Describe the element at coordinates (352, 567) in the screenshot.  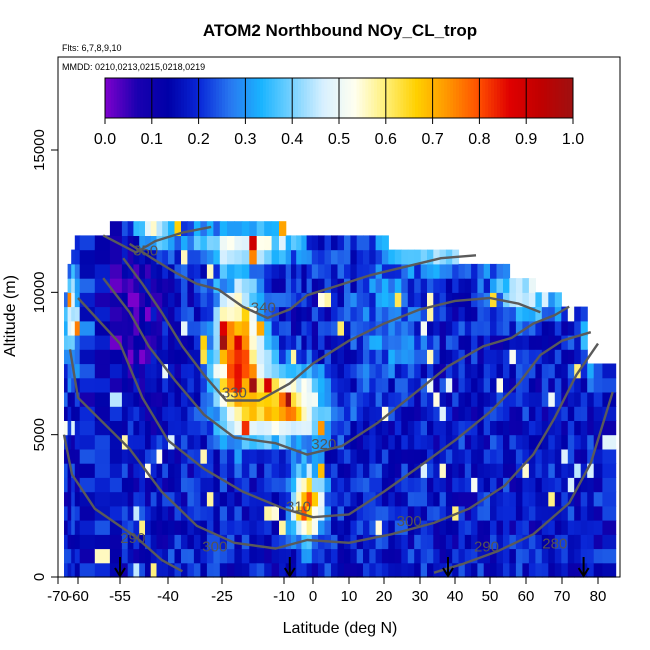
I see `flight-arrows` at that location.